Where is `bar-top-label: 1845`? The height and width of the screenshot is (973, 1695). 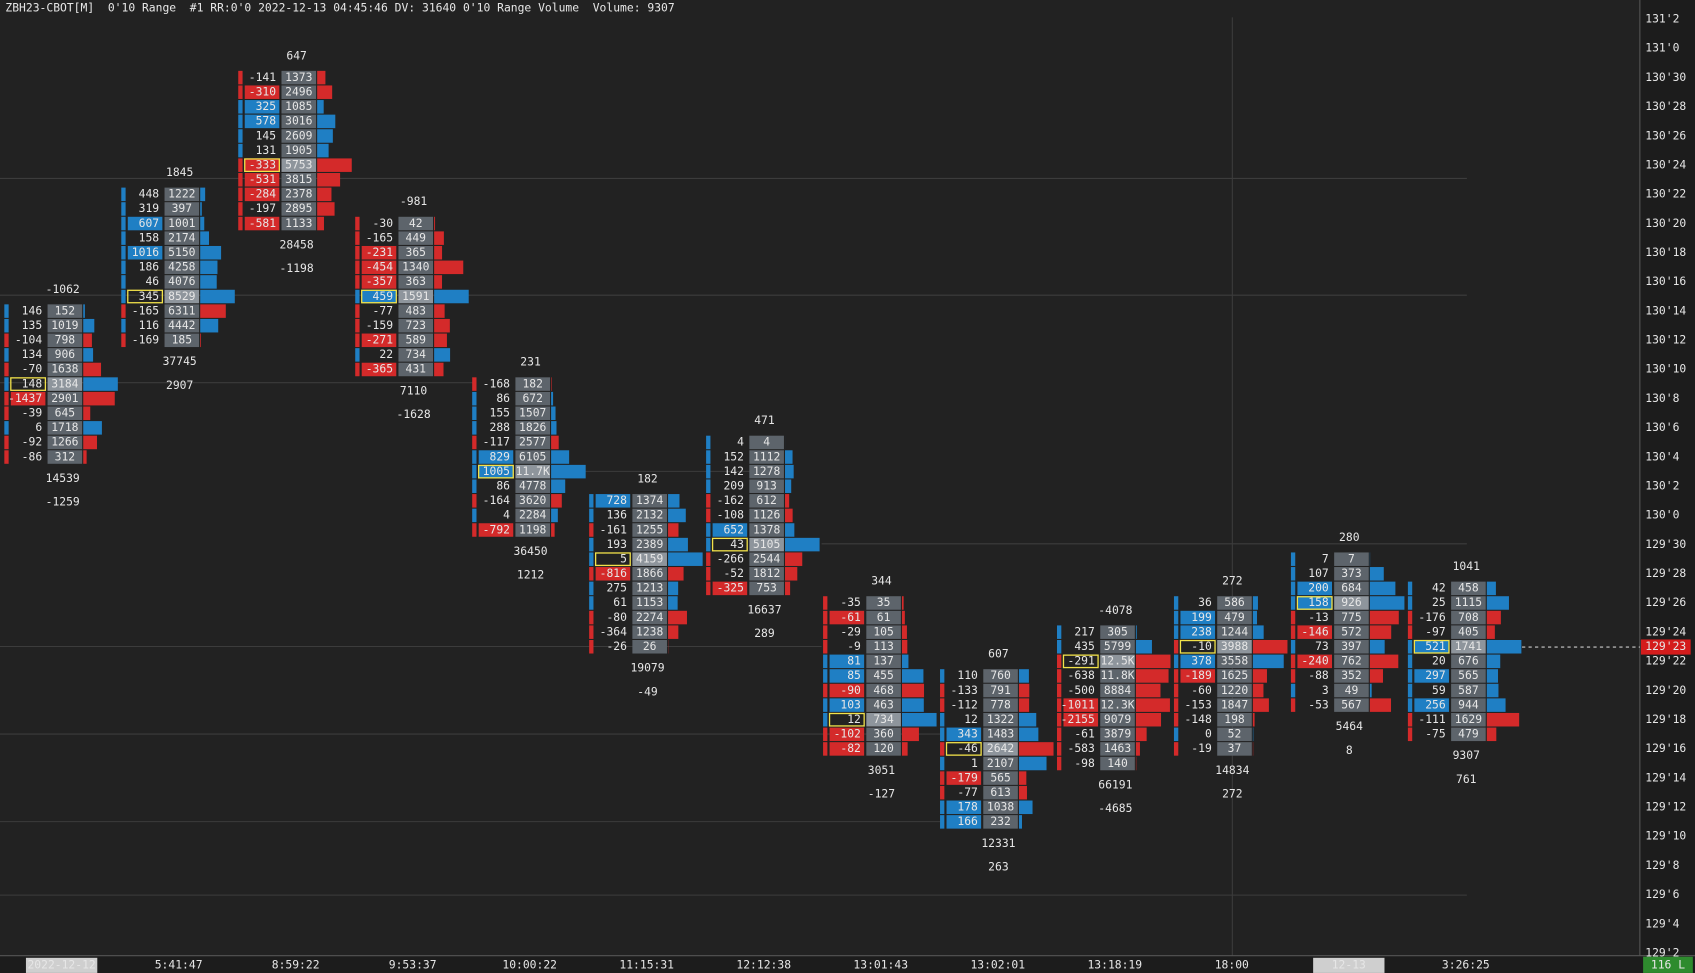 bar-top-label: 1845 is located at coordinates (179, 172).